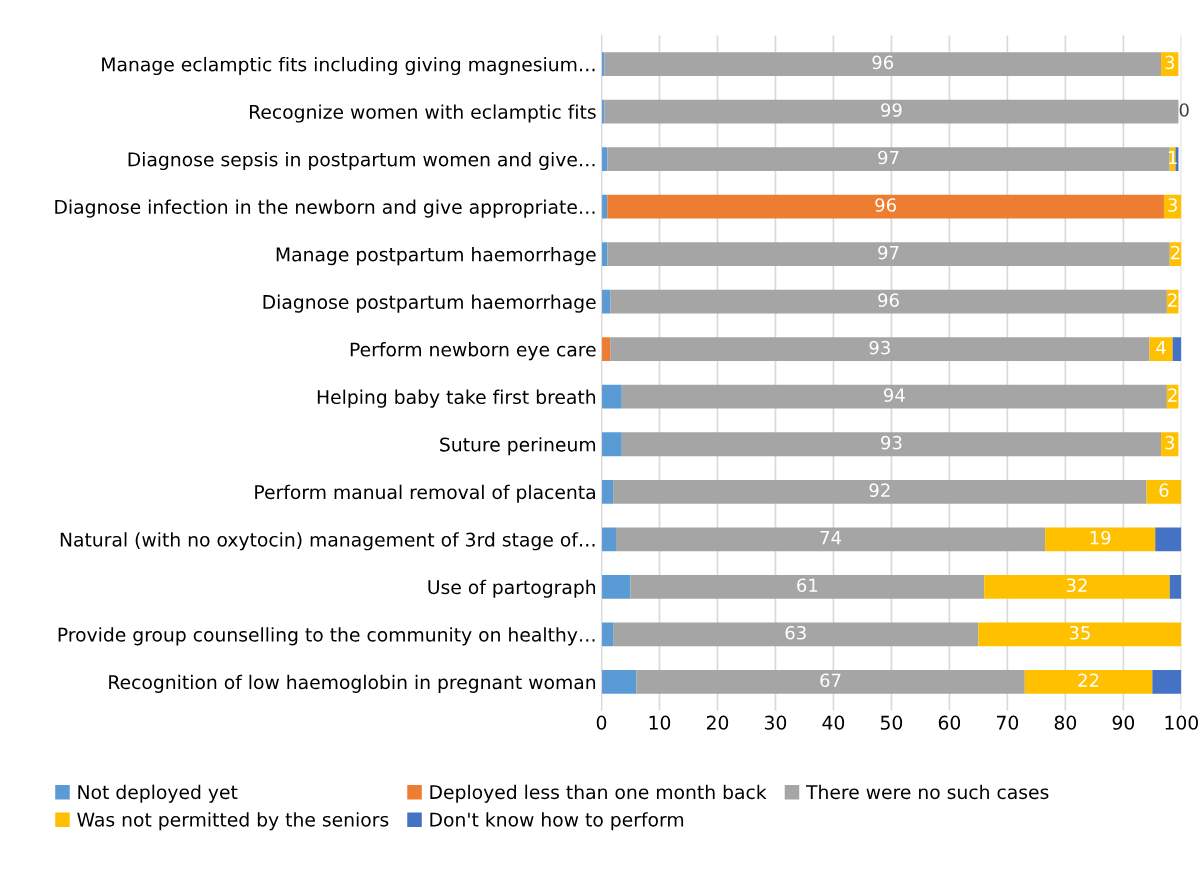  Describe the element at coordinates (601, 722) in the screenshot. I see `x-tick-label: 0` at that location.